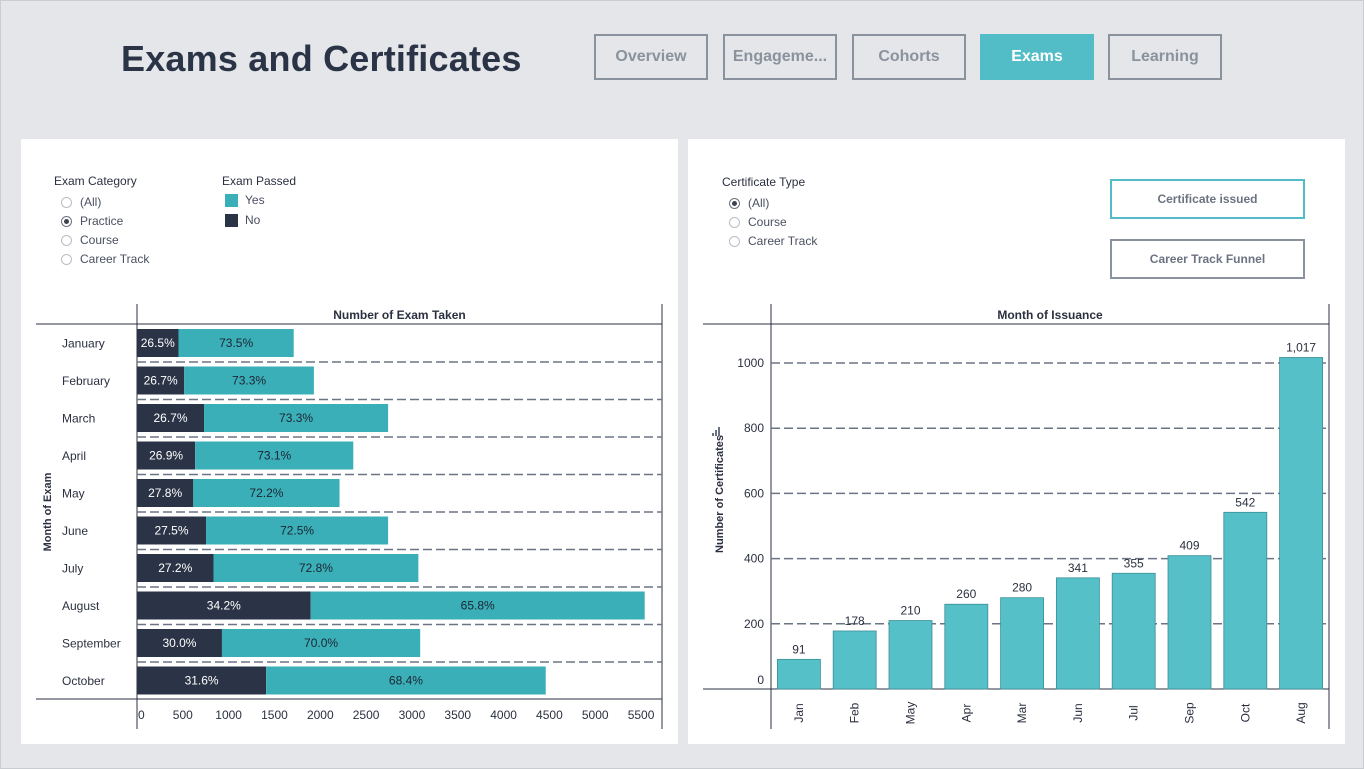 This screenshot has width=1364, height=769. I want to click on tab-exams: Exams, so click(1037, 57).